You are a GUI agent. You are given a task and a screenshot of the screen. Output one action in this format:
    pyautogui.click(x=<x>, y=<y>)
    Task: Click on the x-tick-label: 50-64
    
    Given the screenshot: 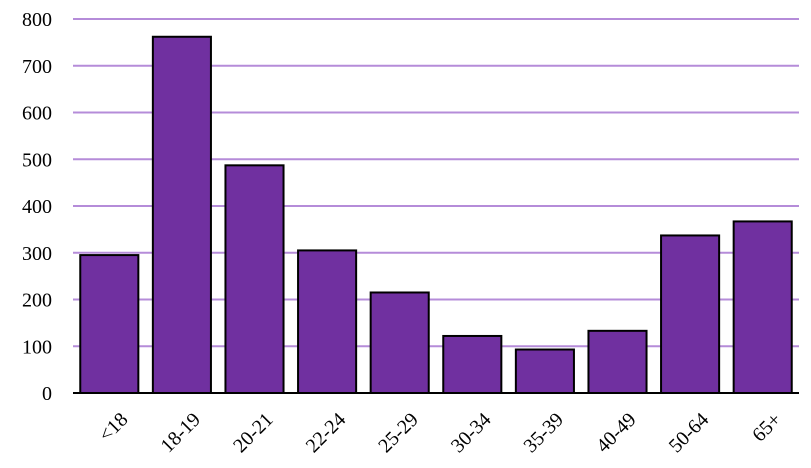 What is the action you would take?
    pyautogui.click(x=689, y=433)
    